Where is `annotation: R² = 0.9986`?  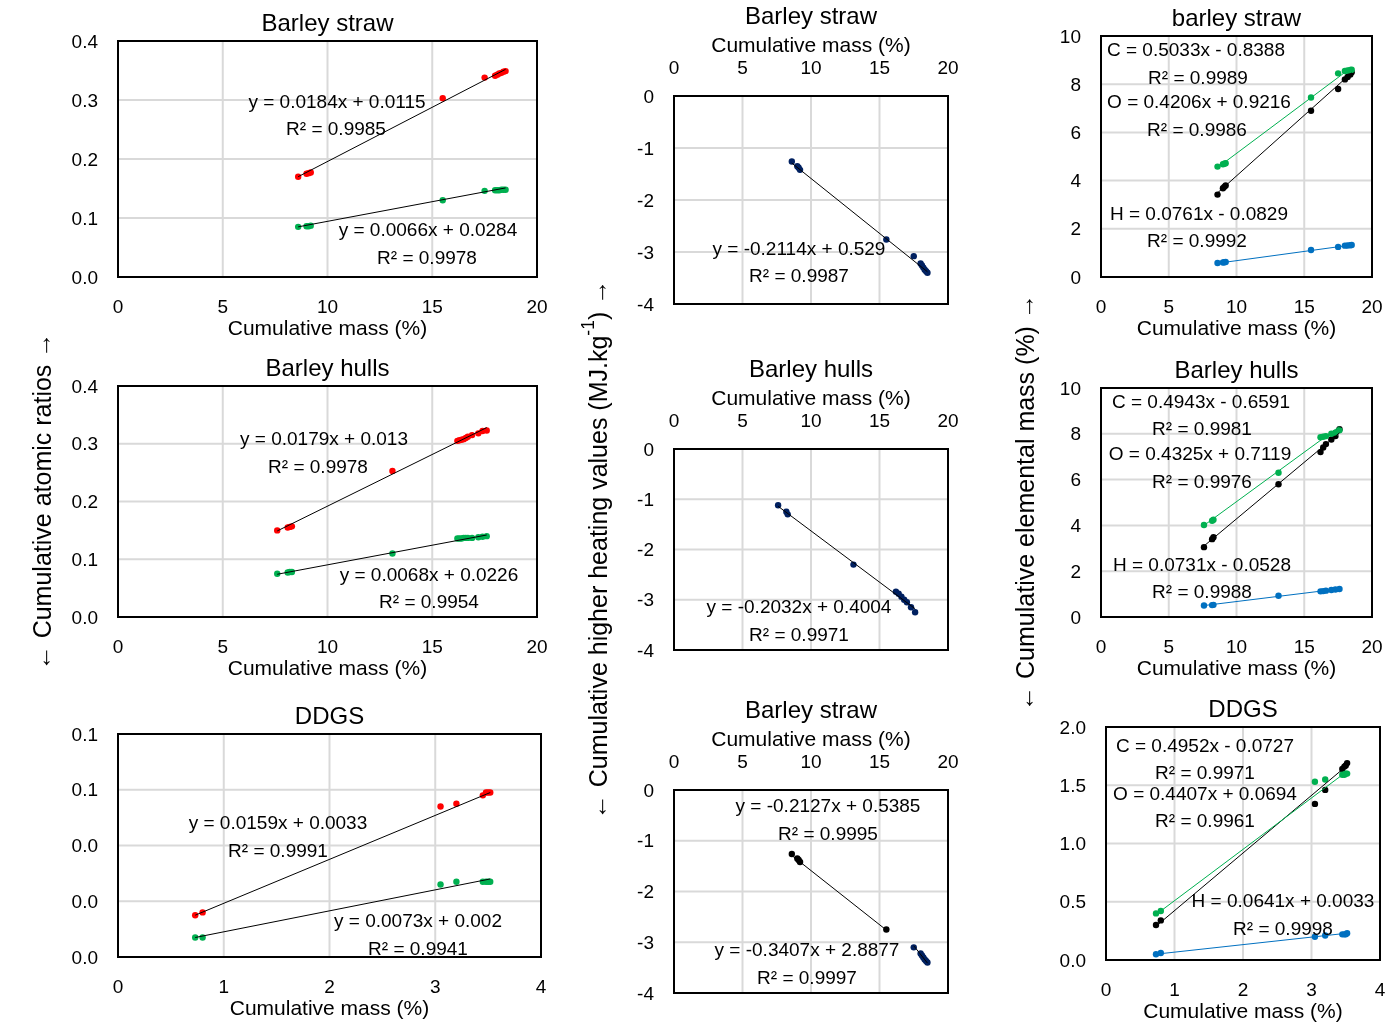
annotation: R² = 0.9986 is located at coordinates (1197, 129).